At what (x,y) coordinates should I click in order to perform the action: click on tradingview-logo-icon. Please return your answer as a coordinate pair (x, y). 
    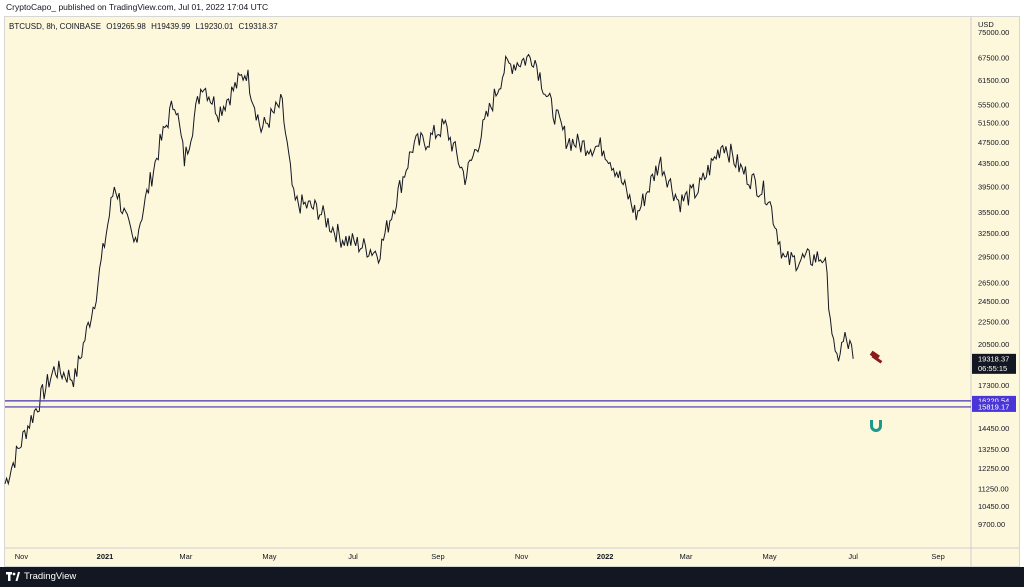
    Looking at the image, I should click on (13, 577).